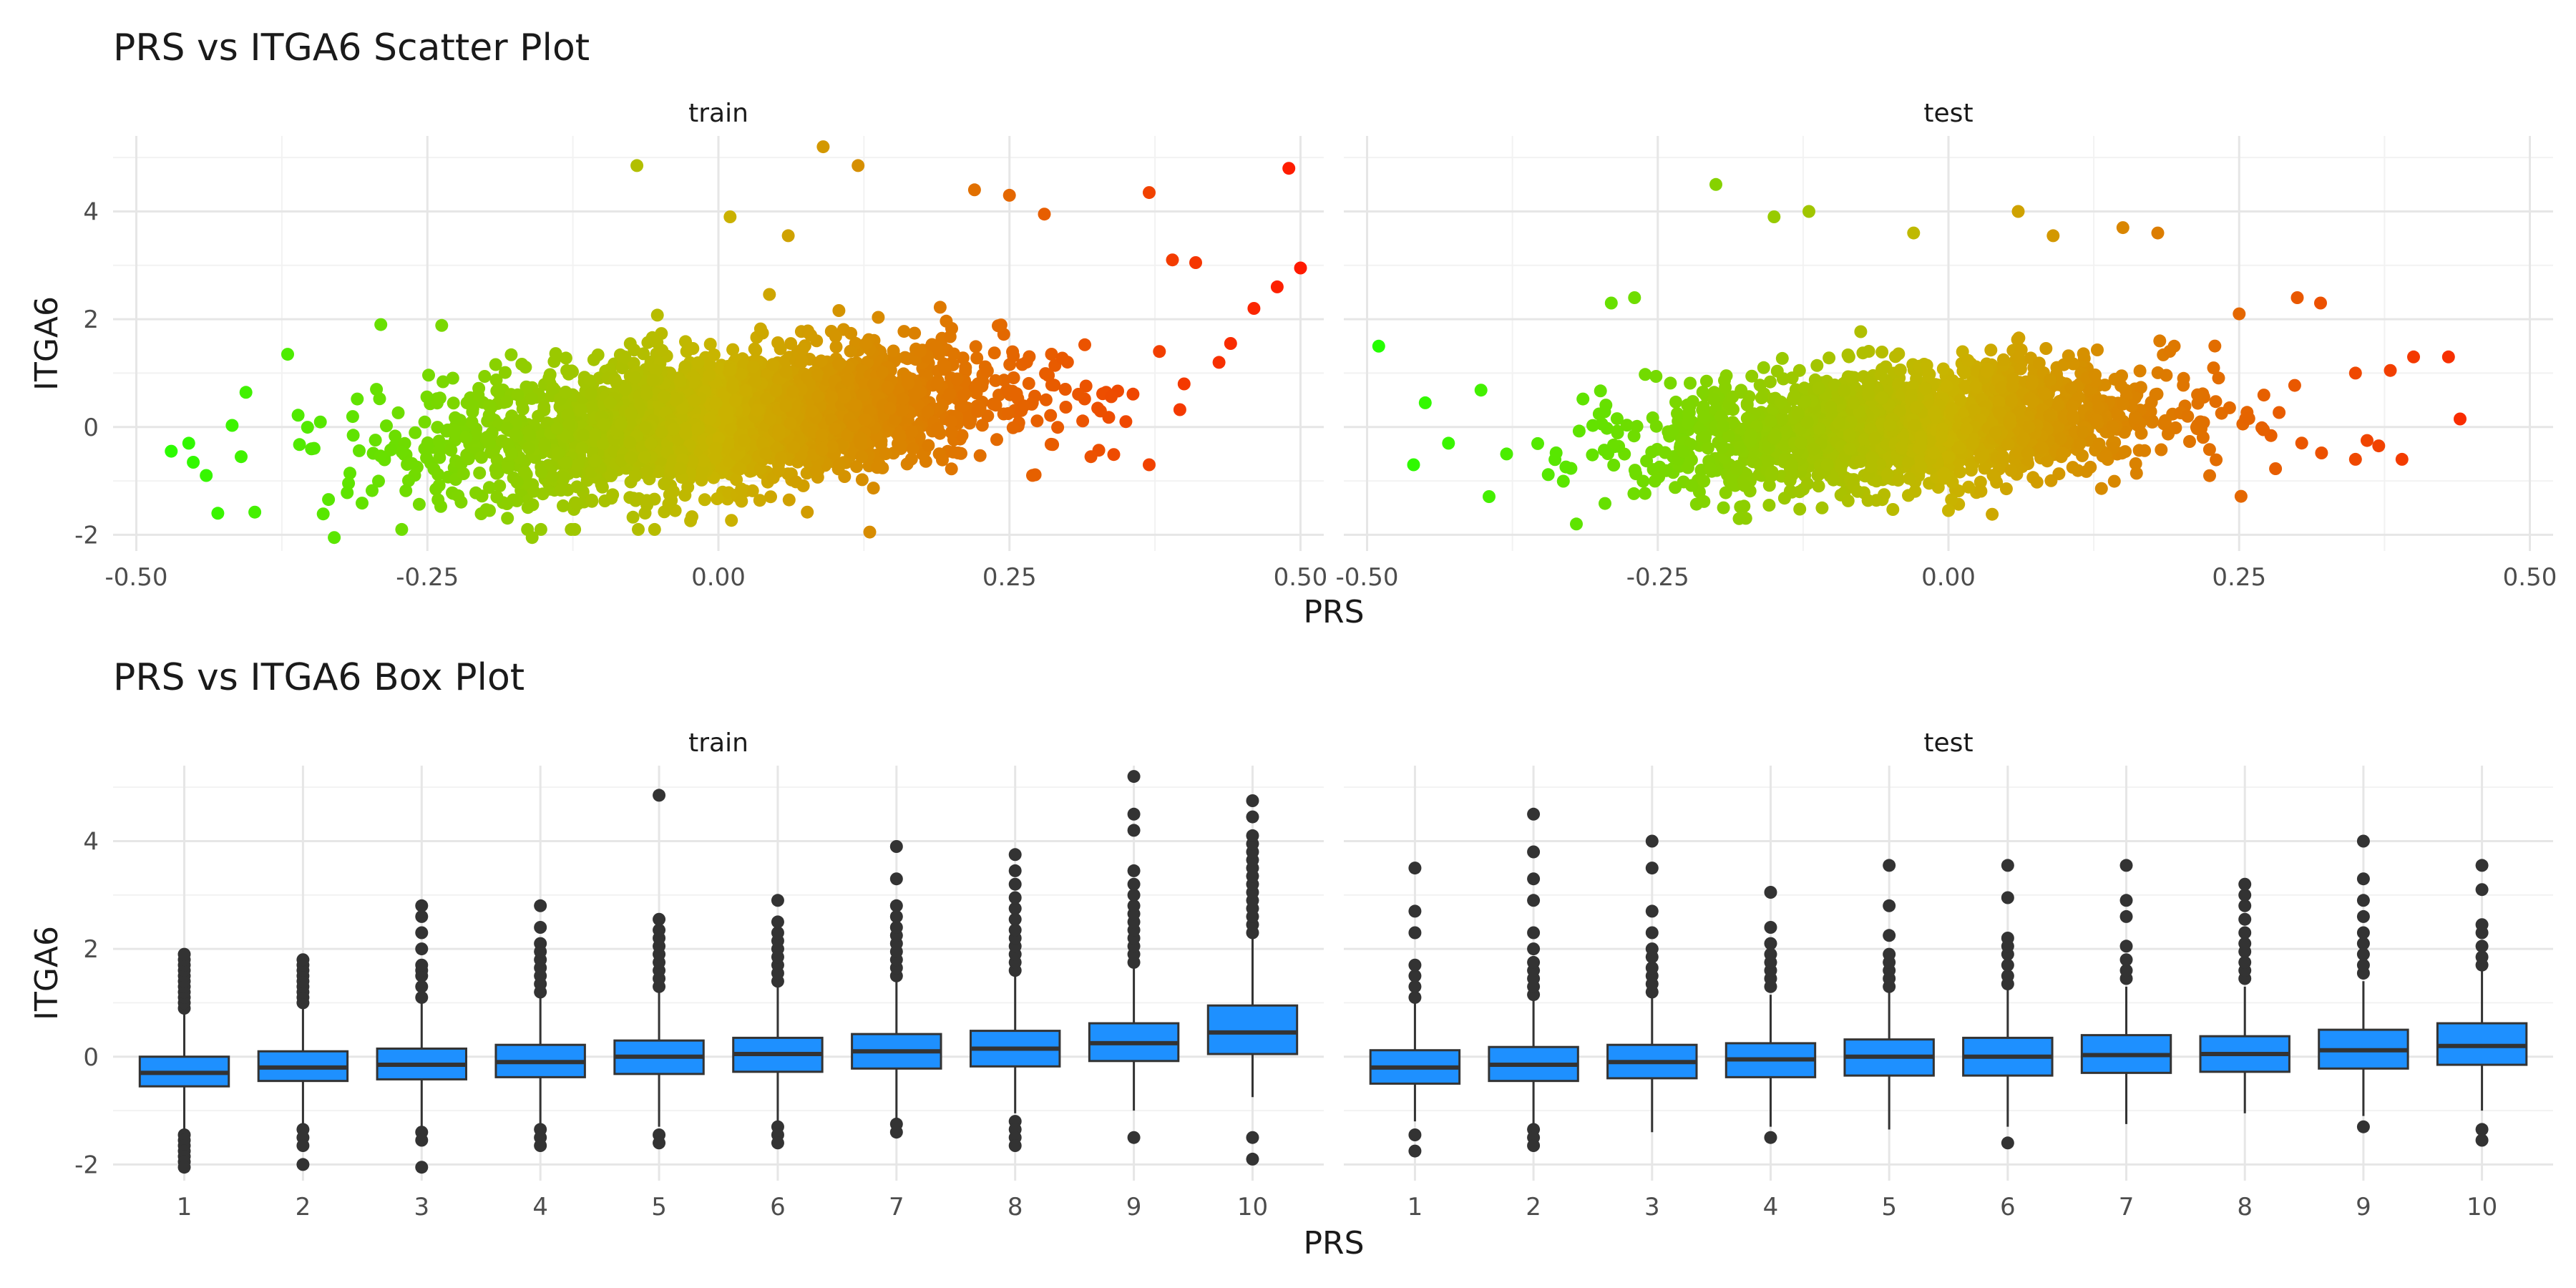  What do you see at coordinates (91, 211) in the screenshot?
I see `y-tick-label: 4` at bounding box center [91, 211].